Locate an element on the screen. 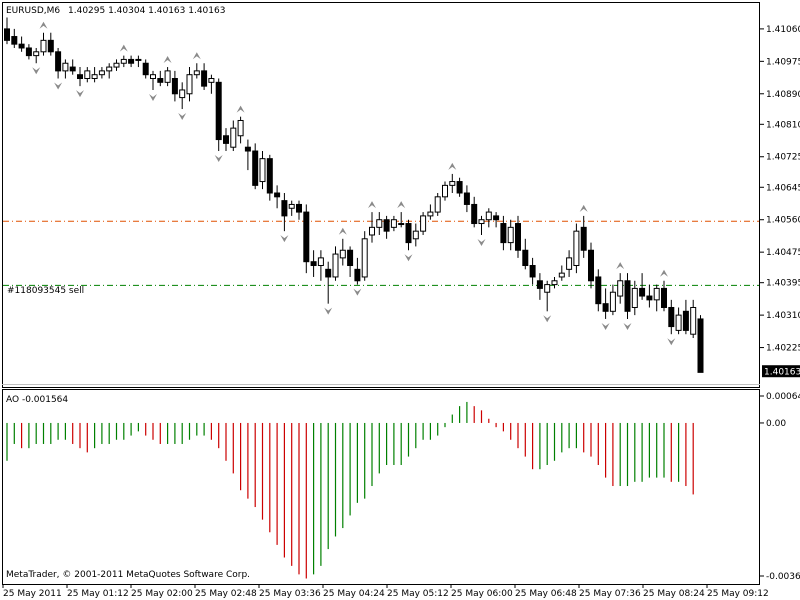 The width and height of the screenshot is (800, 600). time-tick-label: 25 May 2011 is located at coordinates (32, 594).